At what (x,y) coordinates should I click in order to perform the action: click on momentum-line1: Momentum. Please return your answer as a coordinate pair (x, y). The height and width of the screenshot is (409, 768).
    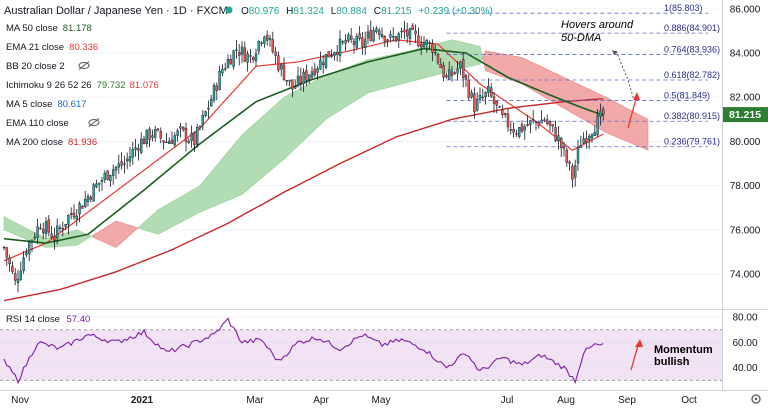
    Looking at the image, I should click on (683, 350).